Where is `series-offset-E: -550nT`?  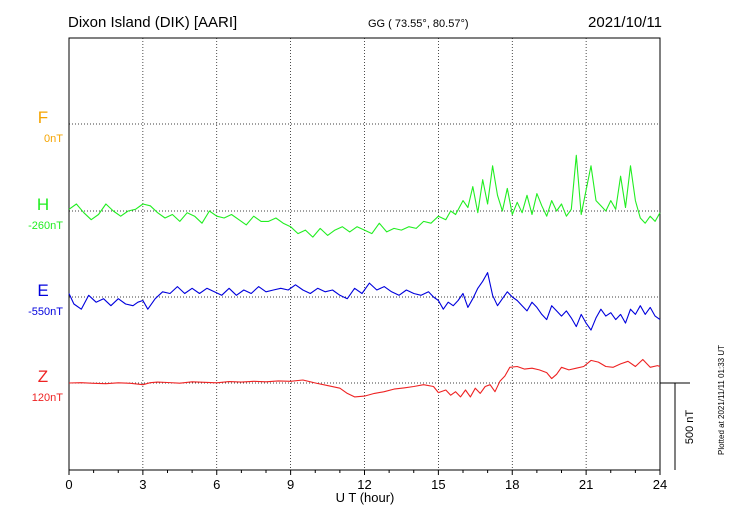
series-offset-E: -550nT is located at coordinates (45, 312).